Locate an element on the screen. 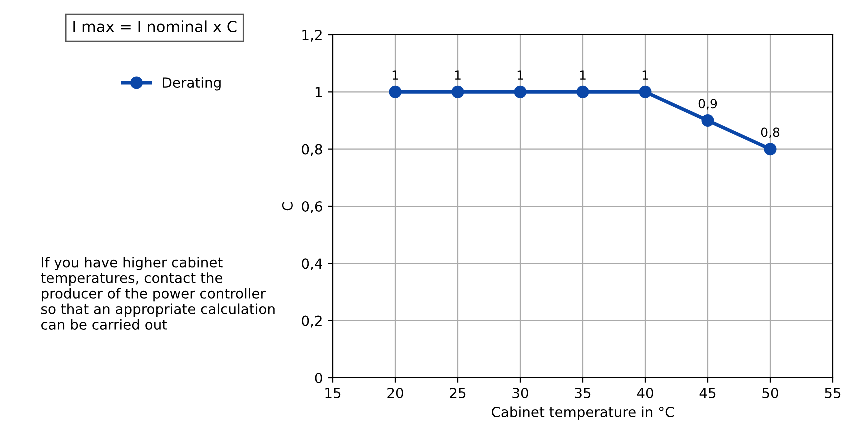 Image resolution: width=849 pixels, height=432 pixels. x-tick-label: 25 is located at coordinates (458, 393).